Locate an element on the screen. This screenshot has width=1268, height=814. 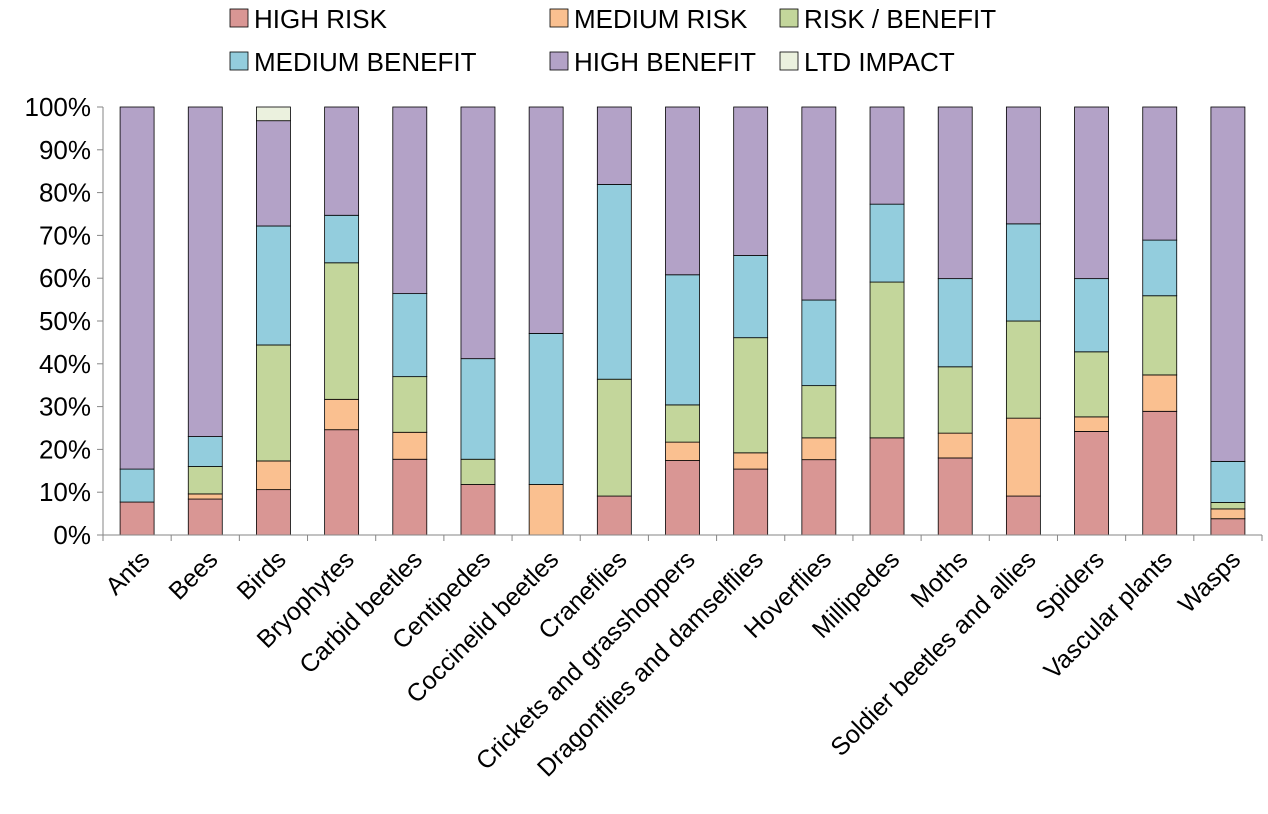
bar-stack-craneflies is located at coordinates (614, 321).